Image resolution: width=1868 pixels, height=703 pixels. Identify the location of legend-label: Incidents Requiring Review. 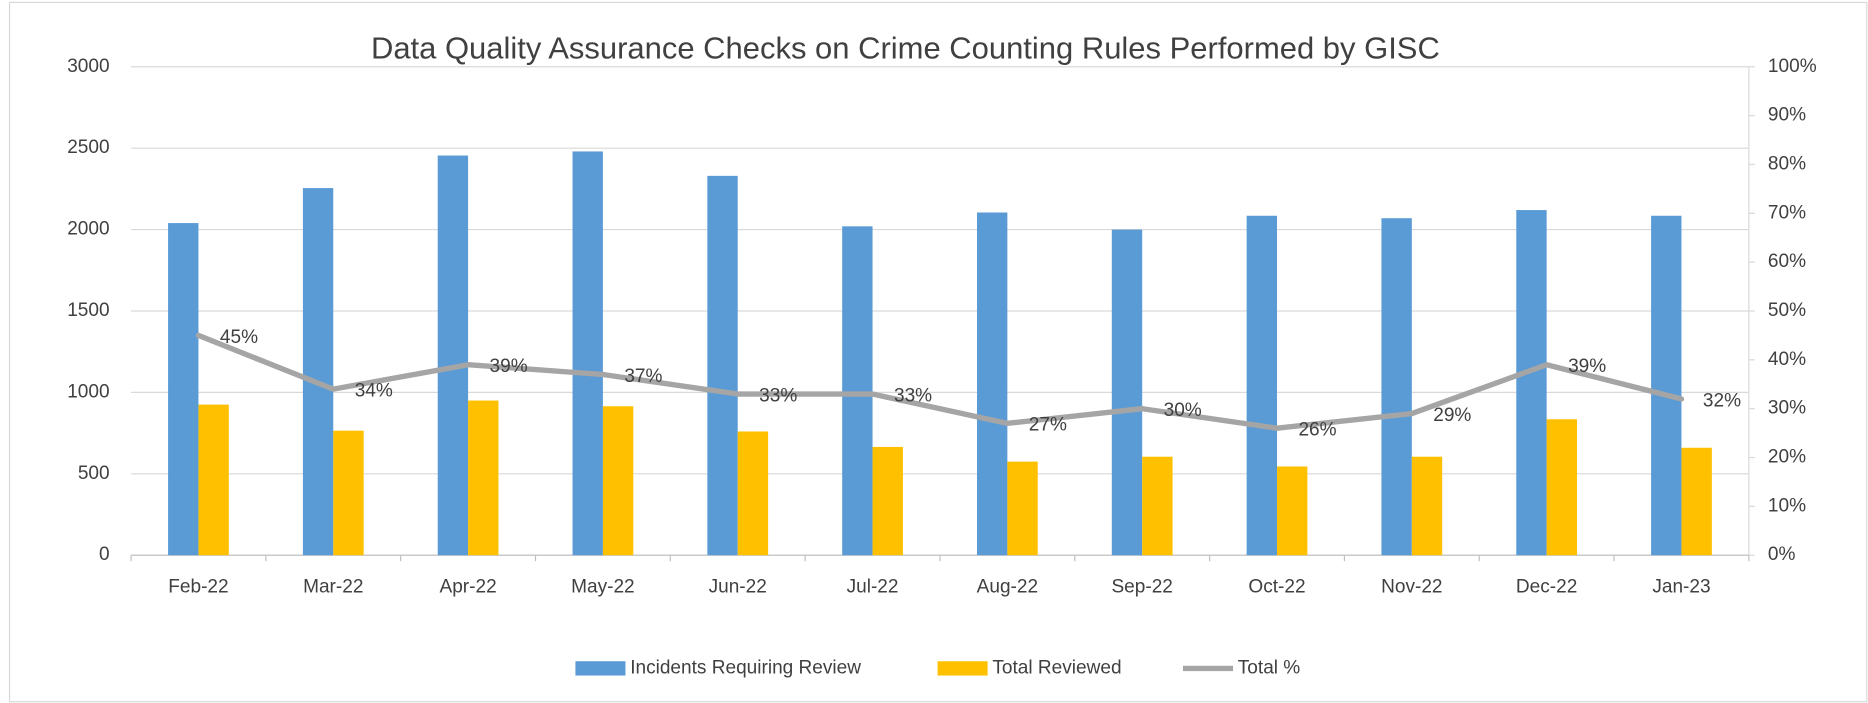
(745, 667).